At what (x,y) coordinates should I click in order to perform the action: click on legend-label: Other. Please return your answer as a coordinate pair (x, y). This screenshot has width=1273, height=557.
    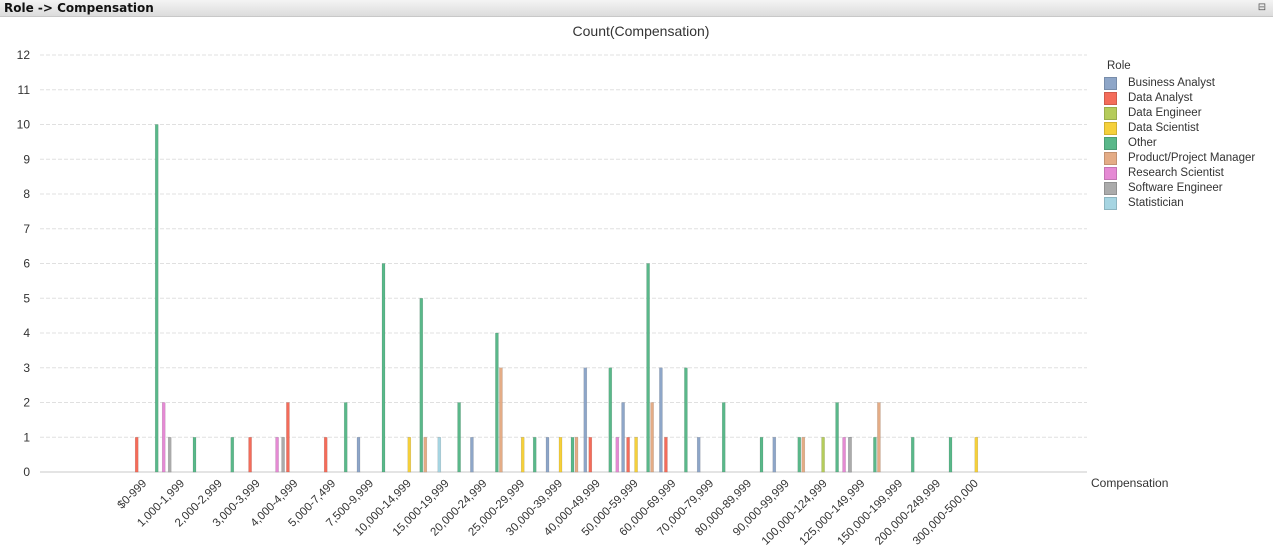
    Looking at the image, I should click on (1142, 143).